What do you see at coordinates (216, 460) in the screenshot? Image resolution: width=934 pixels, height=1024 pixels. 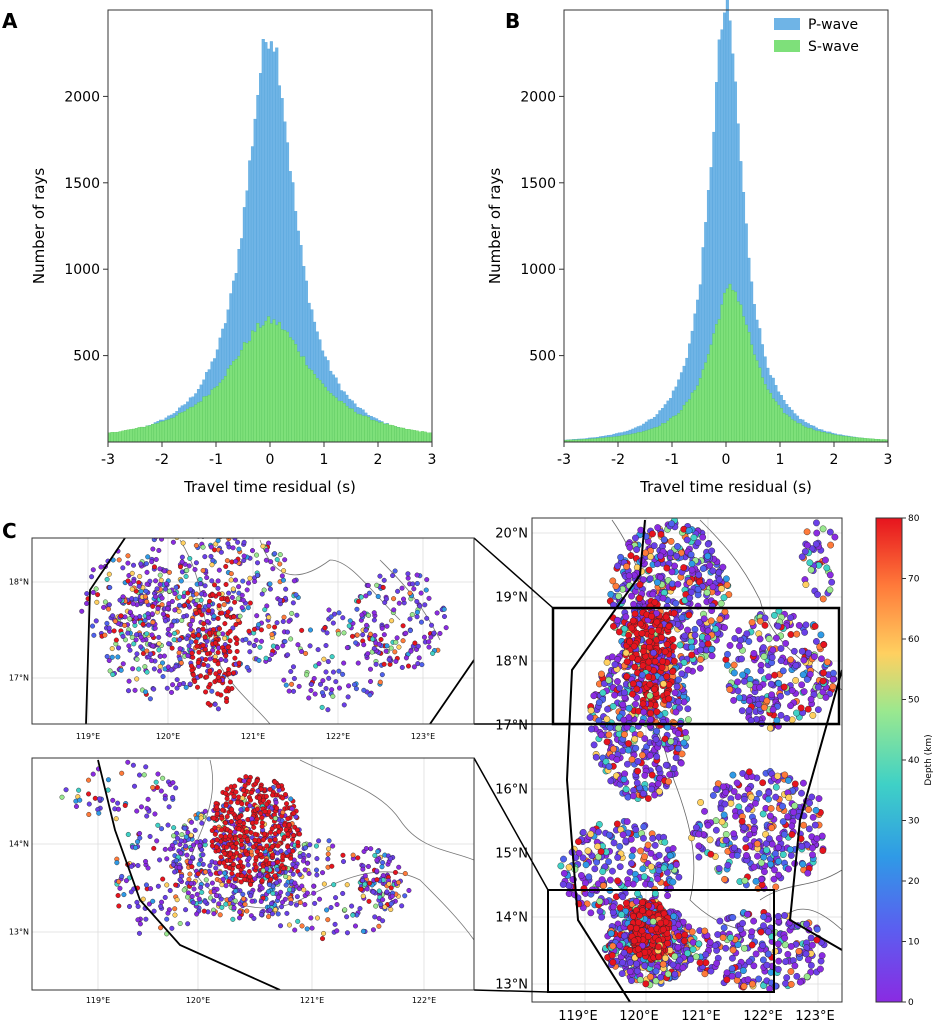 I see `x-tick-label: -1` at bounding box center [216, 460].